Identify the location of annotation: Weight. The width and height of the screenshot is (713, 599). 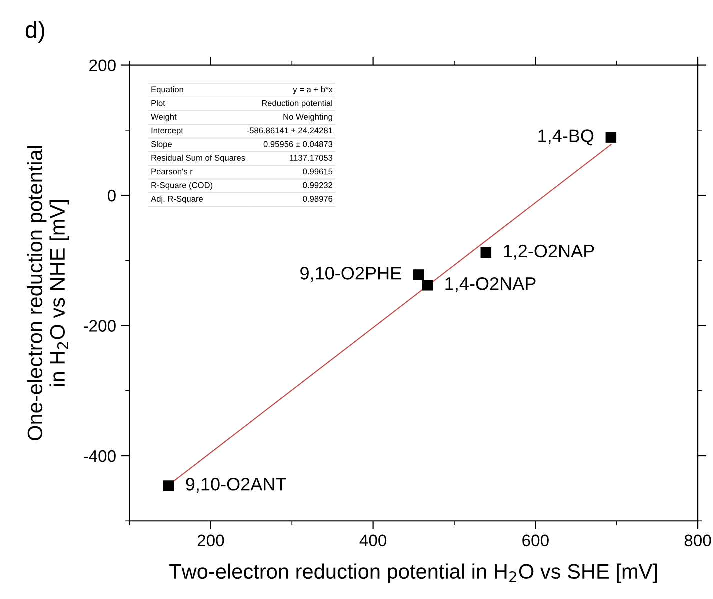
(164, 118).